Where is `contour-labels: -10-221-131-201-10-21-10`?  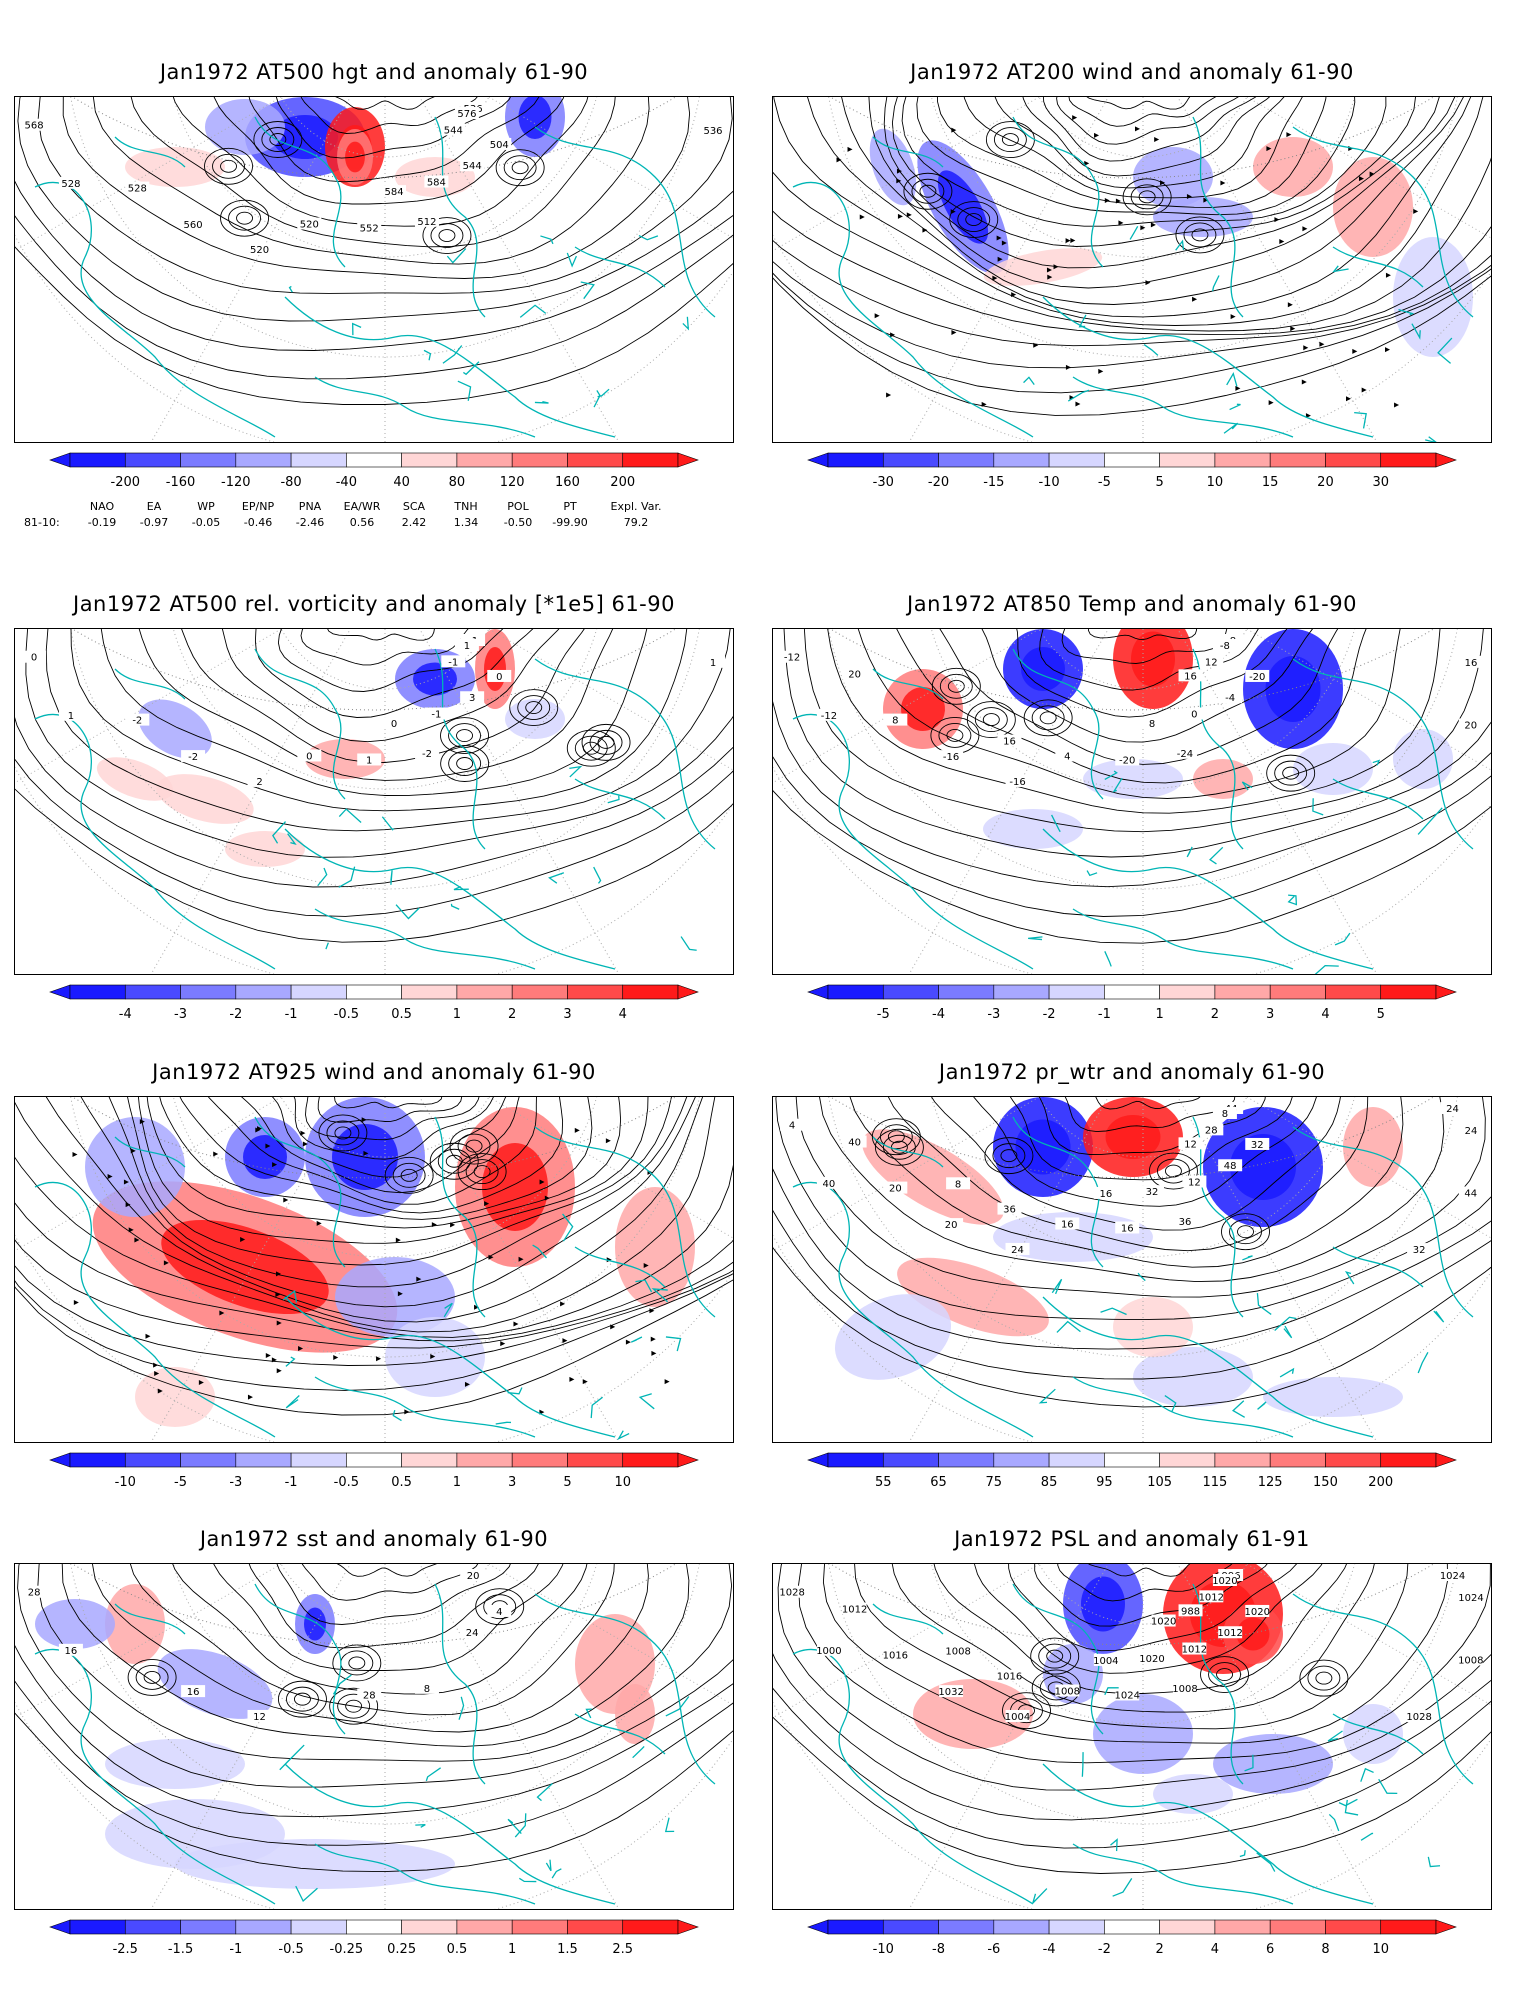 contour-labels: -10-221-131-201-10-21-10 is located at coordinates (373, 711).